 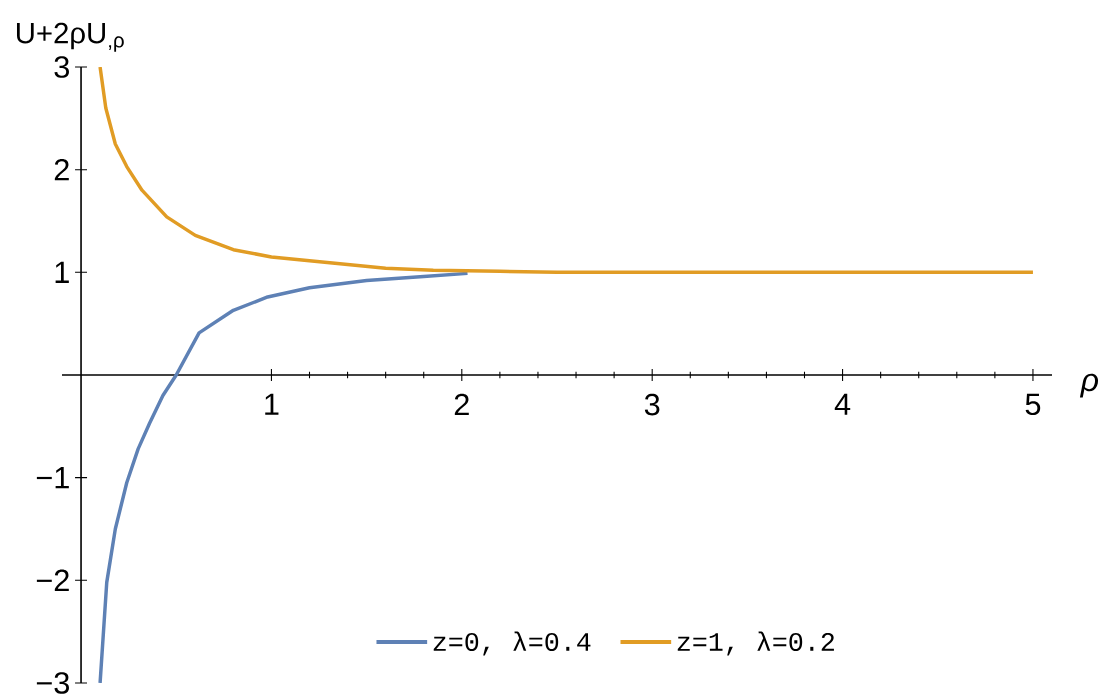 I want to click on x-tick-label: 4, so click(x=842, y=404).